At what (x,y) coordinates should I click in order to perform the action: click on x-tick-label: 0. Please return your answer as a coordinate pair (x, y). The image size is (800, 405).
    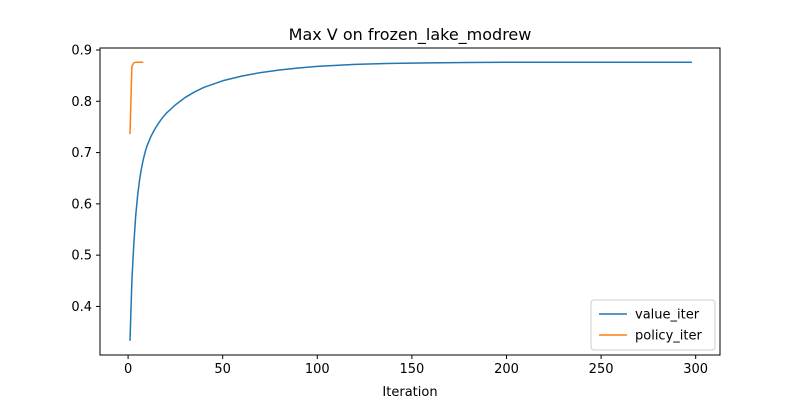
    Looking at the image, I should click on (128, 369).